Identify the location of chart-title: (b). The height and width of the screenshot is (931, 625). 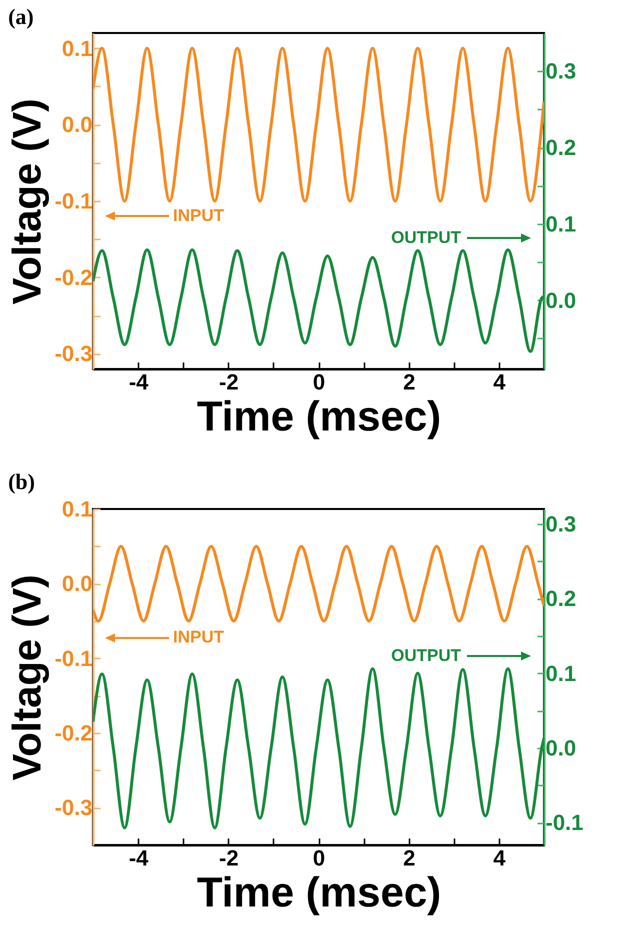
(21, 481).